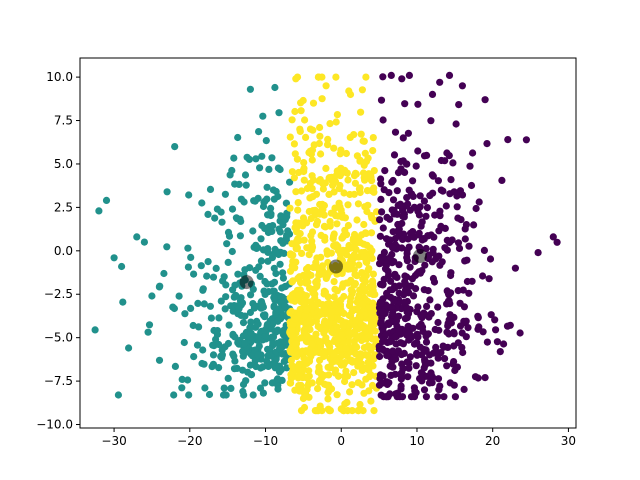 This screenshot has height=480, width=640. What do you see at coordinates (58, 381) in the screenshot?
I see `y-tick-label: −7.5` at bounding box center [58, 381].